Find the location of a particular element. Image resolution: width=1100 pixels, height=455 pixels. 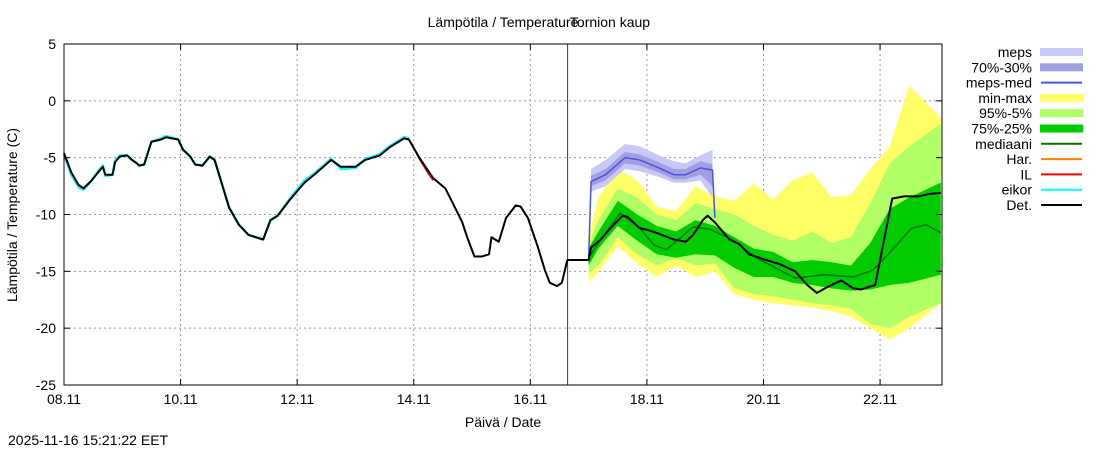

p75-25-band is located at coordinates (764, 236).